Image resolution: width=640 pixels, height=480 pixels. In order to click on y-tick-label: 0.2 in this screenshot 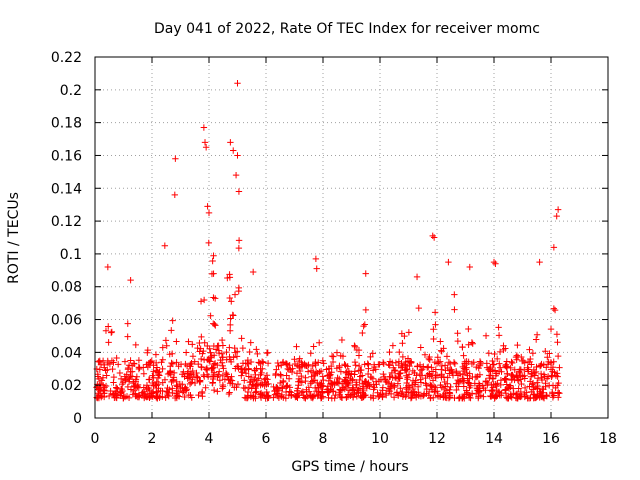, I will do `click(71, 91)`.